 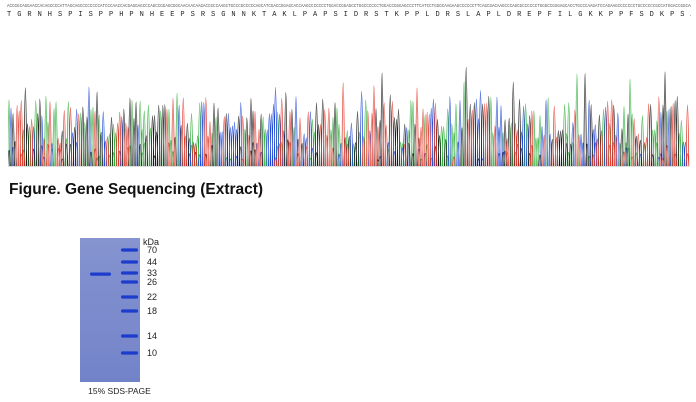 I want to click on marker-label-14: 14, so click(x=152, y=336).